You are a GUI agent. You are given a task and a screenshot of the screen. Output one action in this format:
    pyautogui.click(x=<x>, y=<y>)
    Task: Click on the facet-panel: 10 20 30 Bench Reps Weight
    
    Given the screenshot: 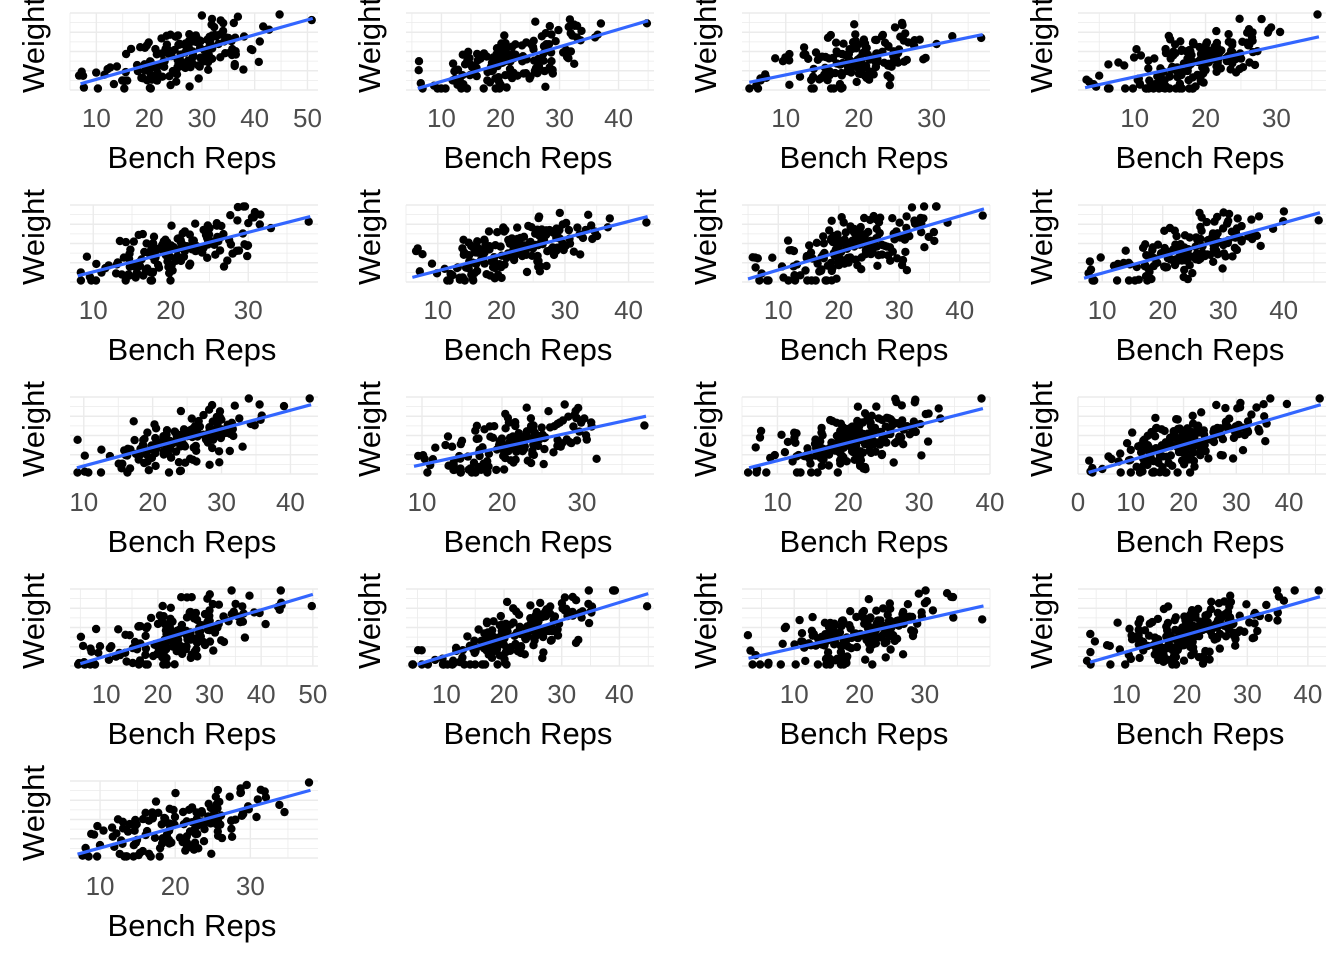 What is the action you would take?
    pyautogui.click(x=839, y=87)
    